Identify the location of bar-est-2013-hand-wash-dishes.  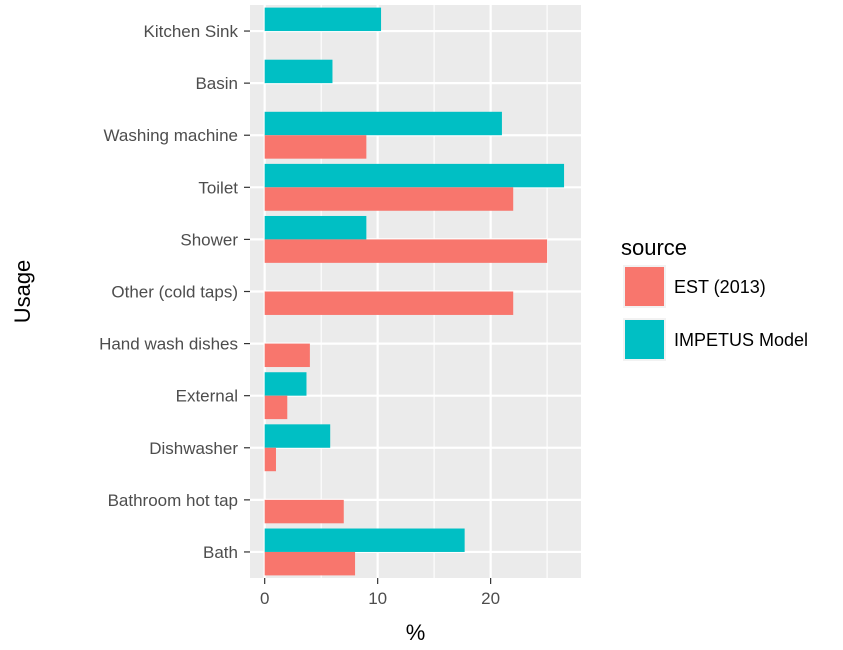
(287, 355).